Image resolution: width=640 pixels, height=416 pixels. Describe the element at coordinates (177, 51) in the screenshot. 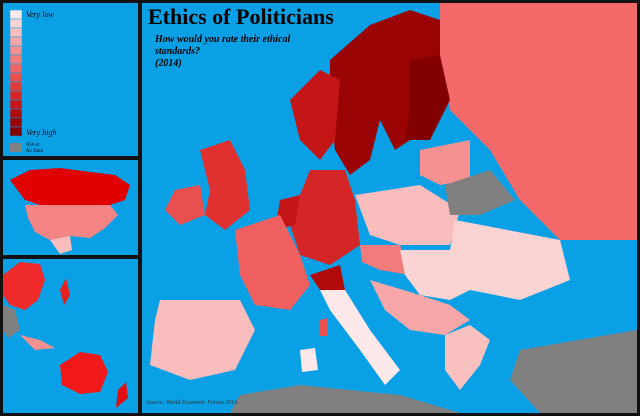

I see `subtitle-line: standards?` at that location.